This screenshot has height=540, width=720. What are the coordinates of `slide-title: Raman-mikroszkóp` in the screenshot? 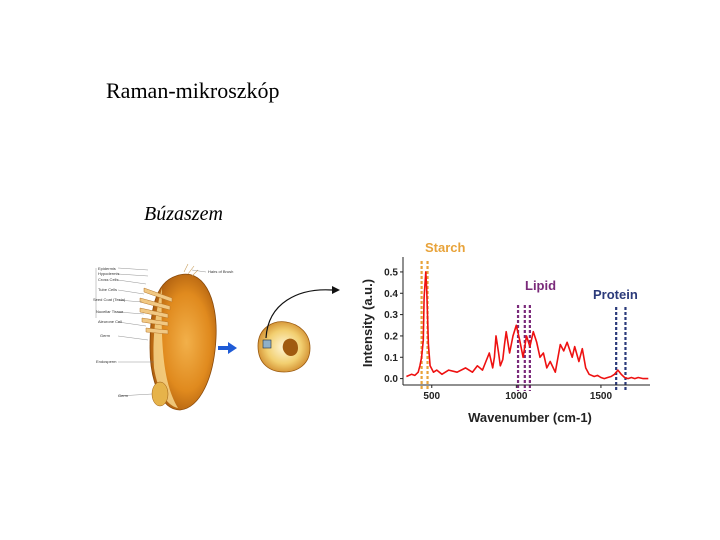 It's located at (193, 90).